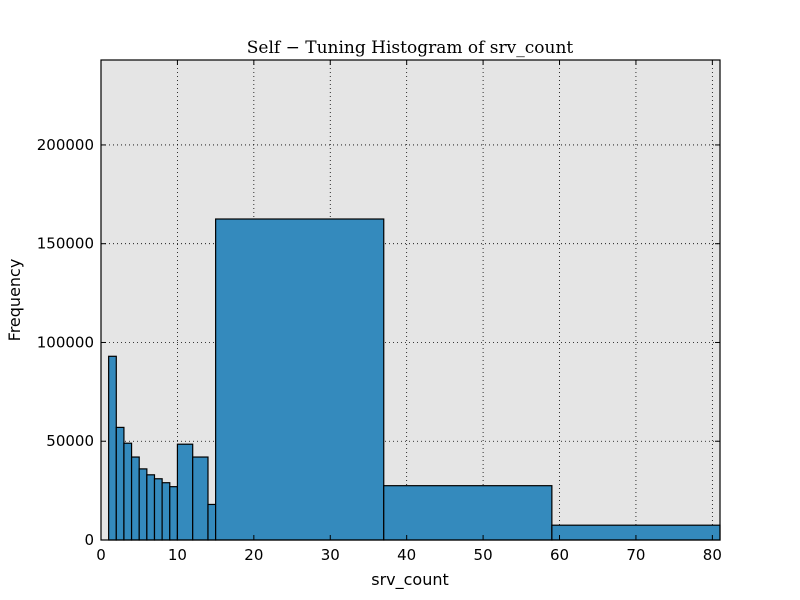 The image size is (800, 600). What do you see at coordinates (330, 555) in the screenshot?
I see `x-tick-label: 30` at bounding box center [330, 555].